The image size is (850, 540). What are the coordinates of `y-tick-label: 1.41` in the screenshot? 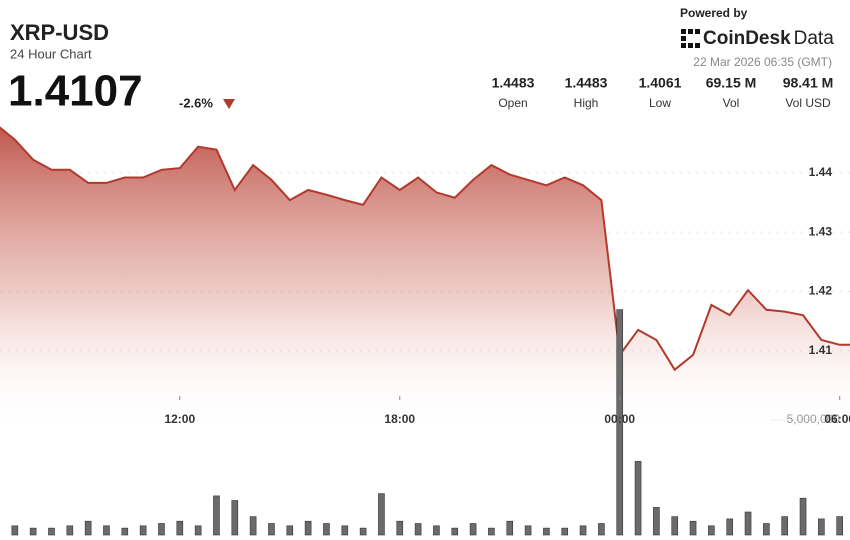 It's located at (821, 350).